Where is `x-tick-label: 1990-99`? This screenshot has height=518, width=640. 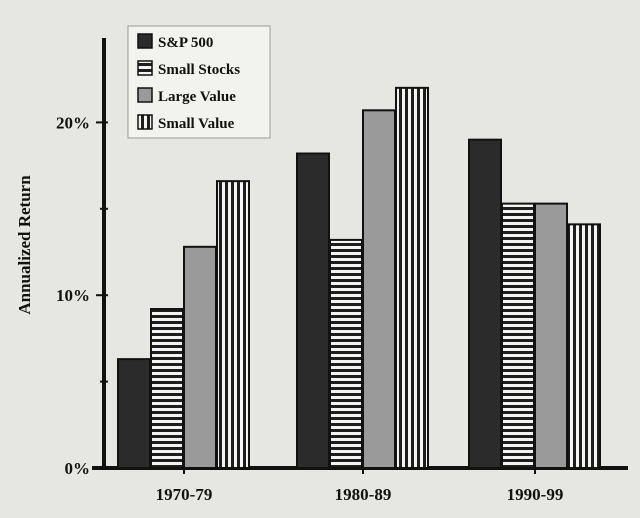 x-tick-label: 1990-99 is located at coordinates (535, 494).